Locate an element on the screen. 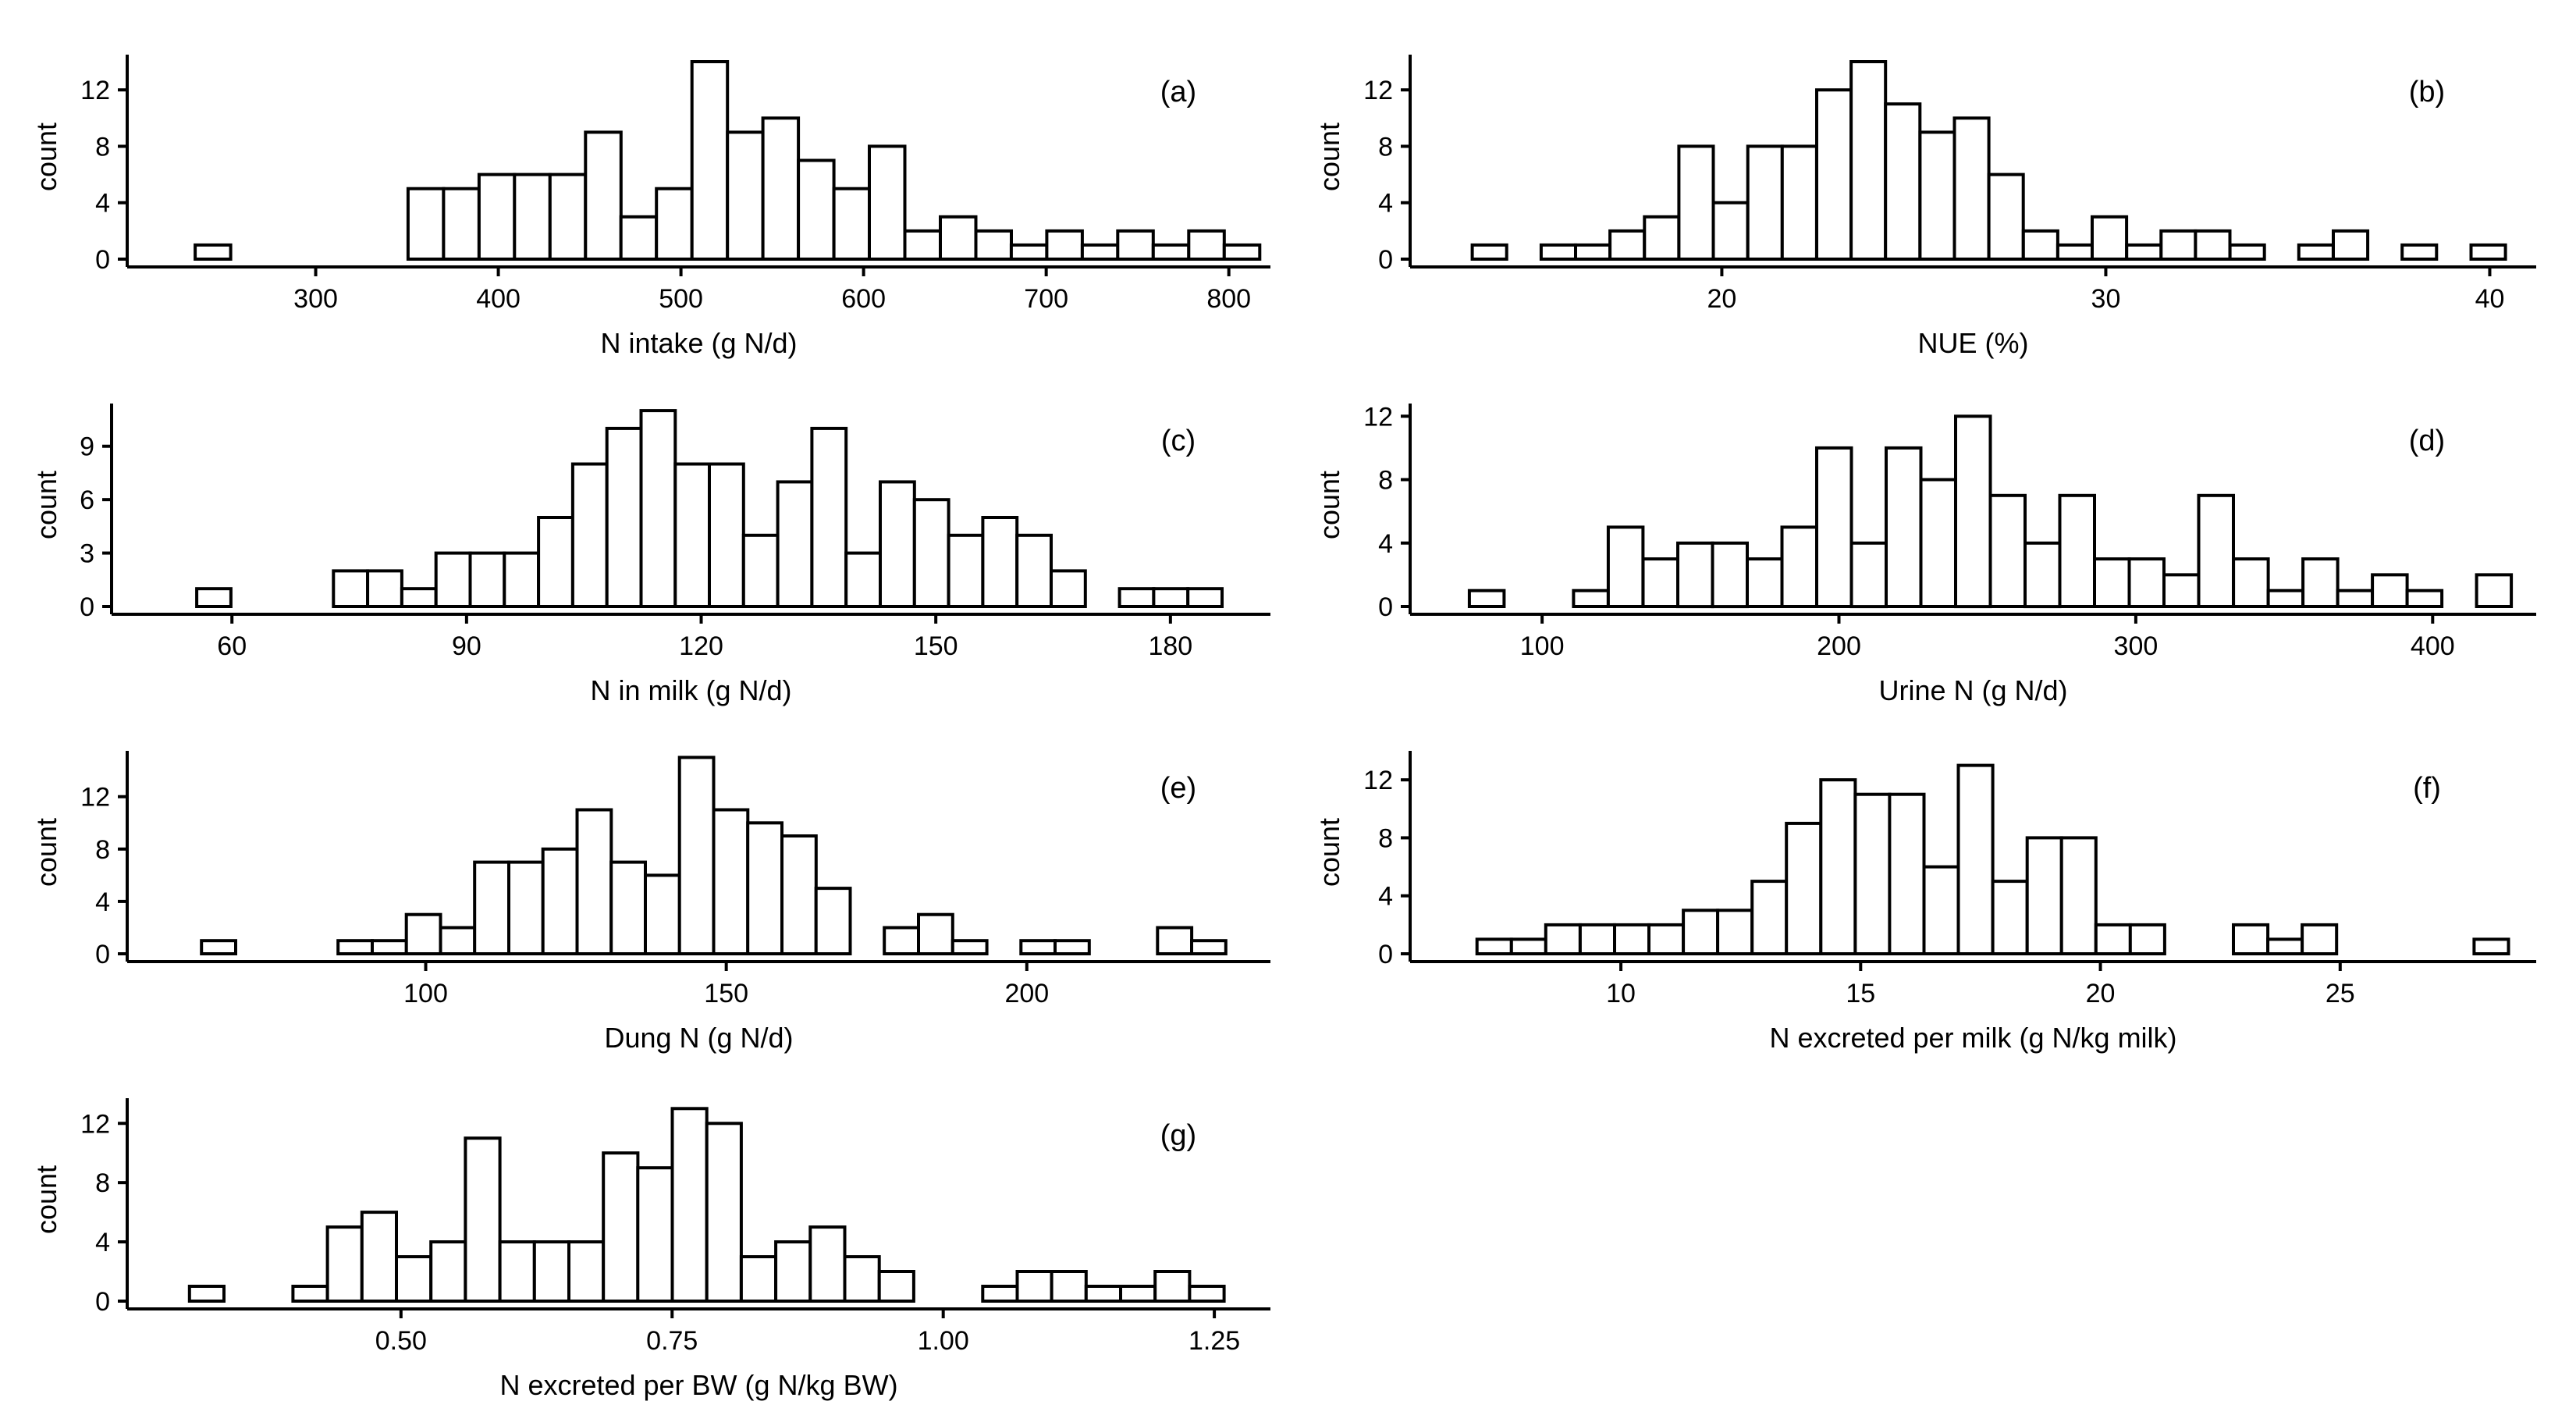 The width and height of the screenshot is (2576, 1426). x-tick-label: 600 is located at coordinates (863, 299).